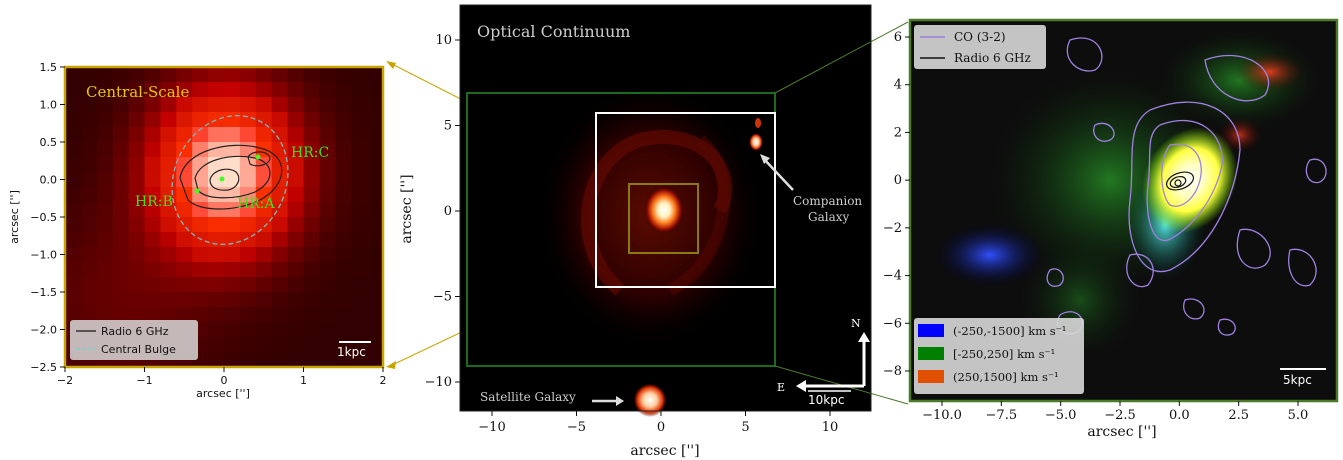 The height and width of the screenshot is (460, 1343). What do you see at coordinates (892, 228) in the screenshot?
I see `y-tick-label: −2` at bounding box center [892, 228].